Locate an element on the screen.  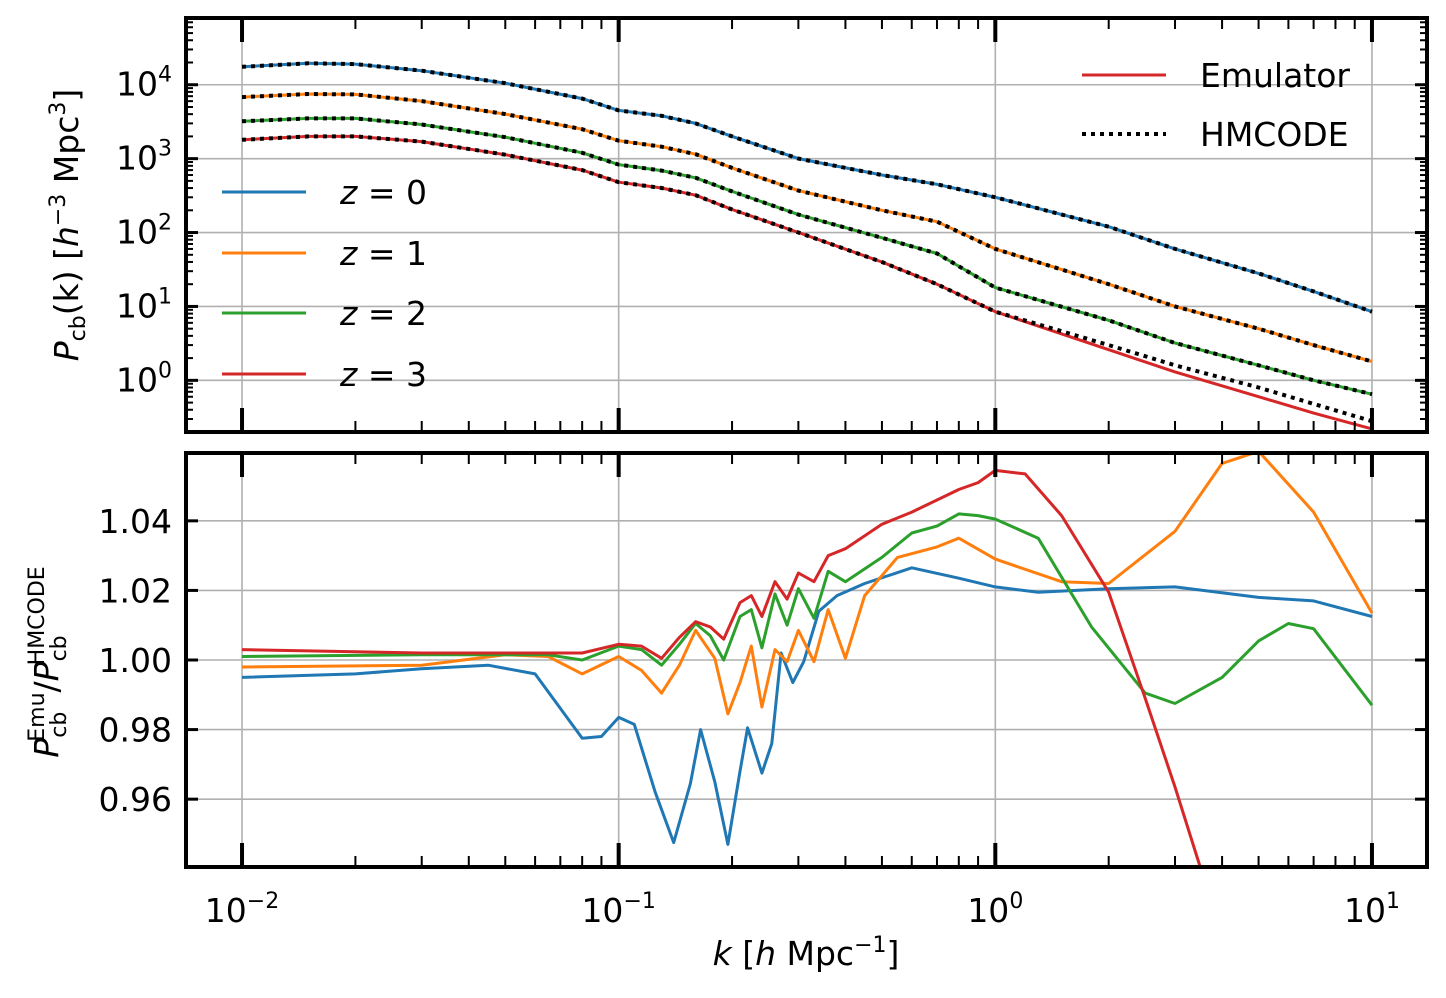
bottom-panel-ytick-labels: 0.96 0.98 1.00 1.02 1.04 is located at coordinates (135, 660).